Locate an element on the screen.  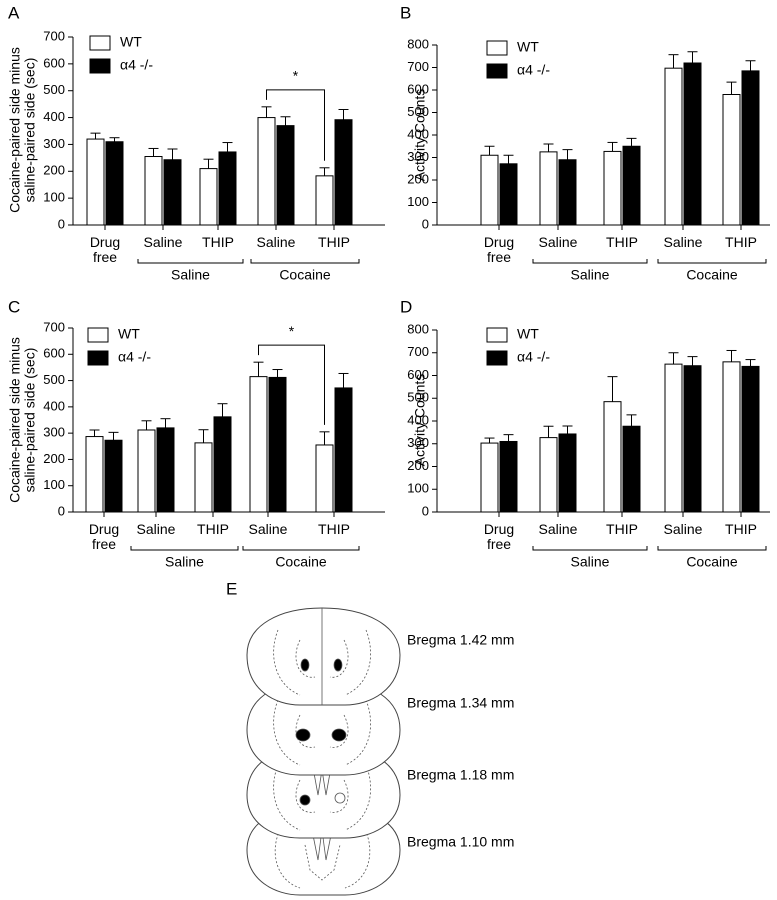
brain-sections is located at coordinates (323, 751).